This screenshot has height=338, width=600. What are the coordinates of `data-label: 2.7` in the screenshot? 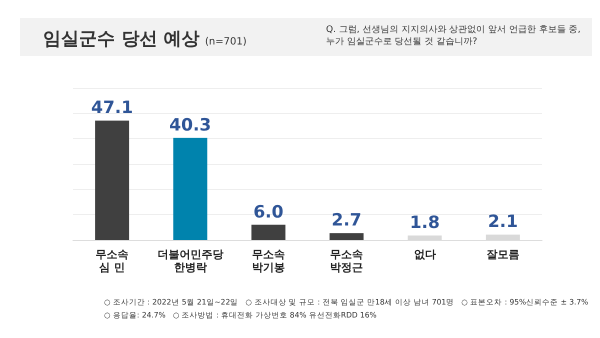 It's located at (347, 220).